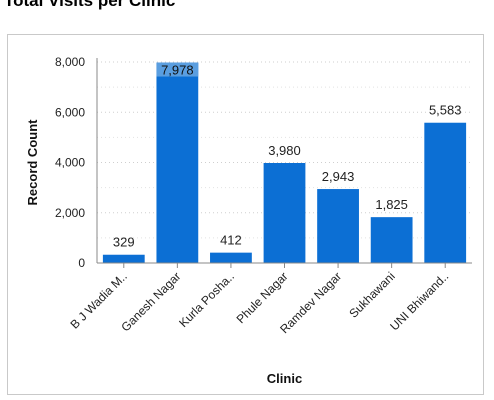  Describe the element at coordinates (124, 242) in the screenshot. I see `bar-value-label: 329` at that location.